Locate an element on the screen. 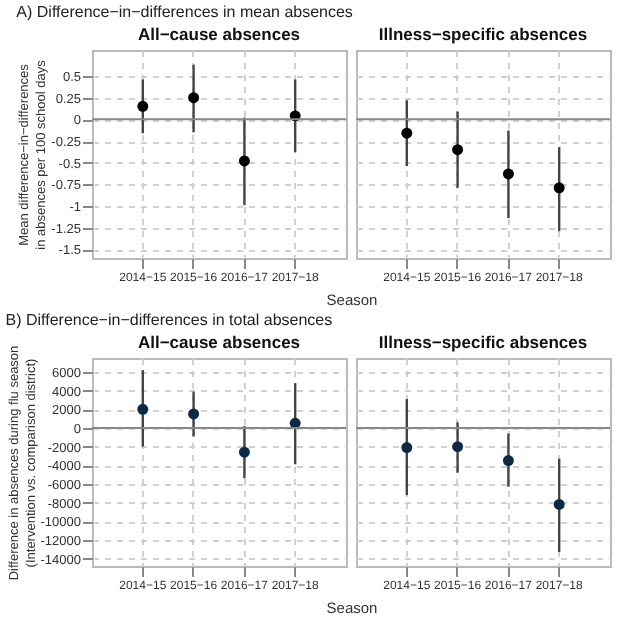 The width and height of the screenshot is (640, 640). chart-title: A) Difference−in−differences in mean absences is located at coordinates (184, 12).